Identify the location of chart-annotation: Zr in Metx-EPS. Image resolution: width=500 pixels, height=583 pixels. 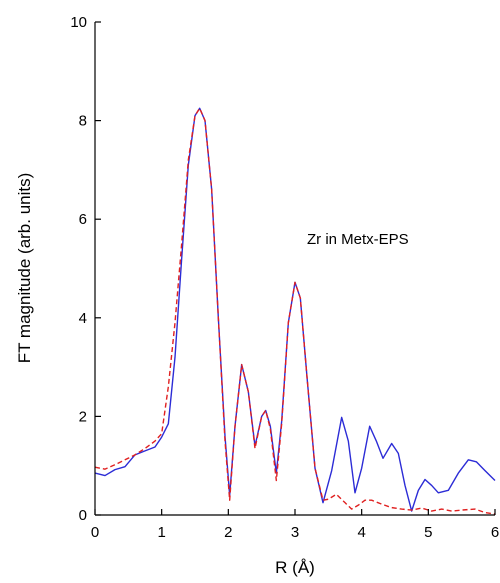
(358, 239).